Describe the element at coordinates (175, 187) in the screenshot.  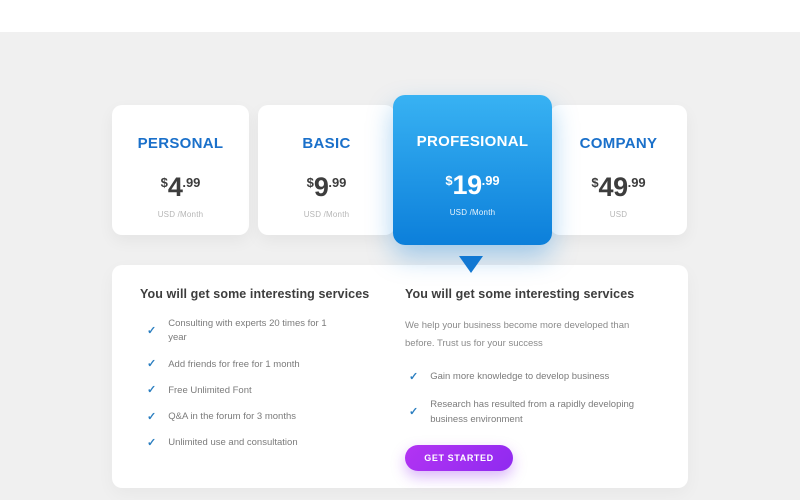
I see `price-amount: 4` at that location.